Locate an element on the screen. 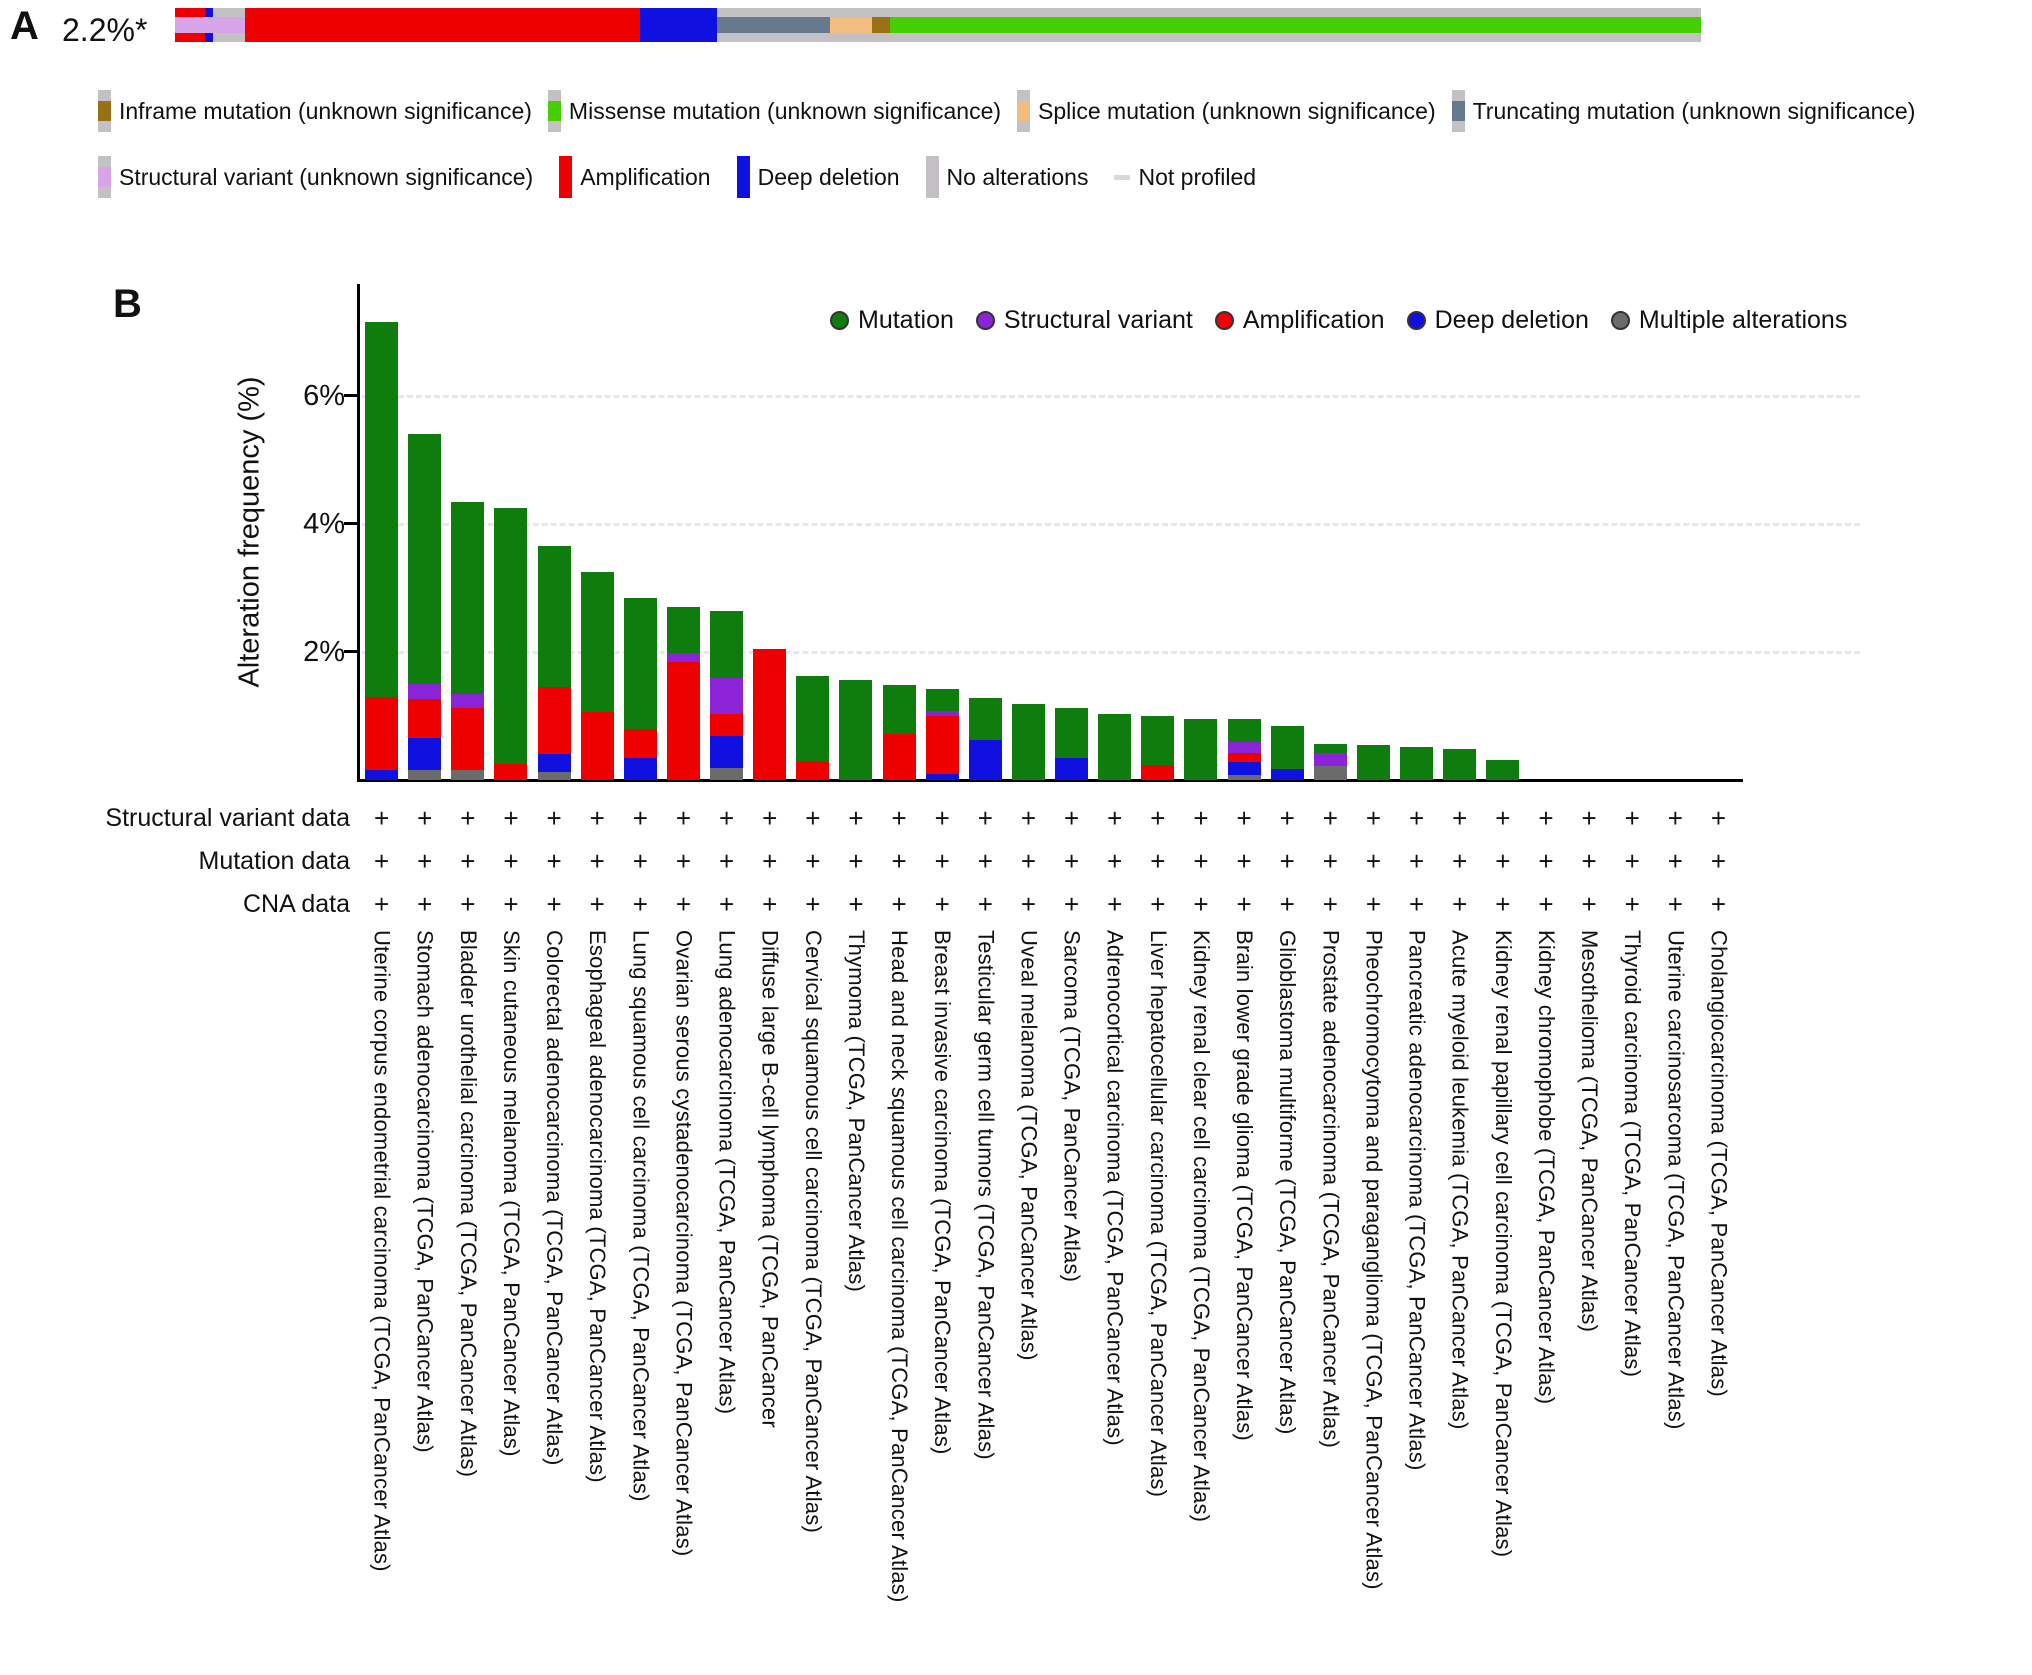 Image resolution: width=2032 pixels, height=1675 pixels. splice-swatch is located at coordinates (1024, 111).